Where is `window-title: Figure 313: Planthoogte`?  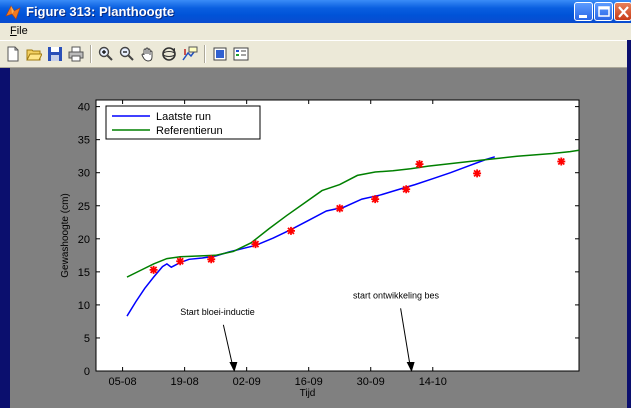
window-title: Figure 313: Planthoogte is located at coordinates (100, 11).